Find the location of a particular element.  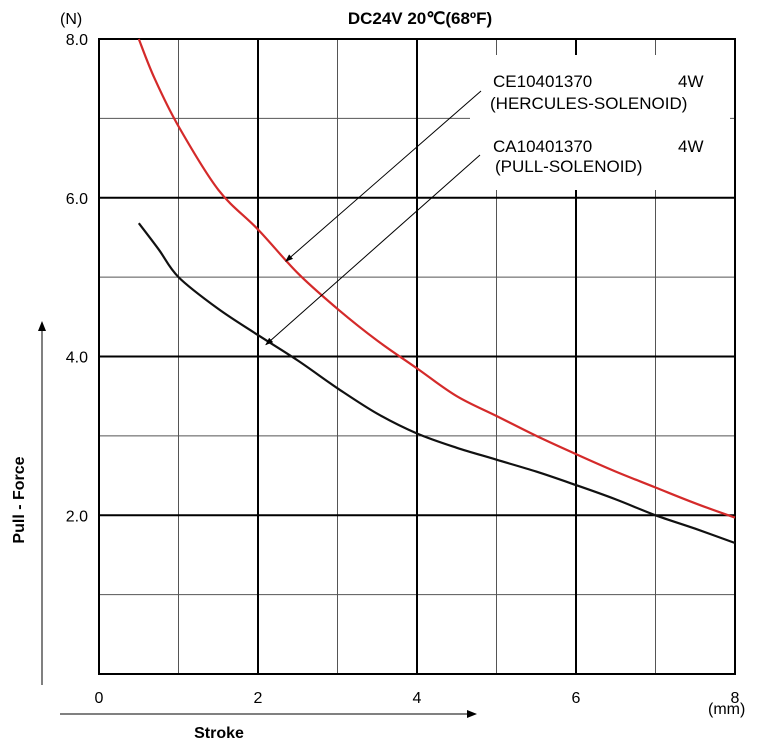

x-tick-label: 8 is located at coordinates (735, 698).